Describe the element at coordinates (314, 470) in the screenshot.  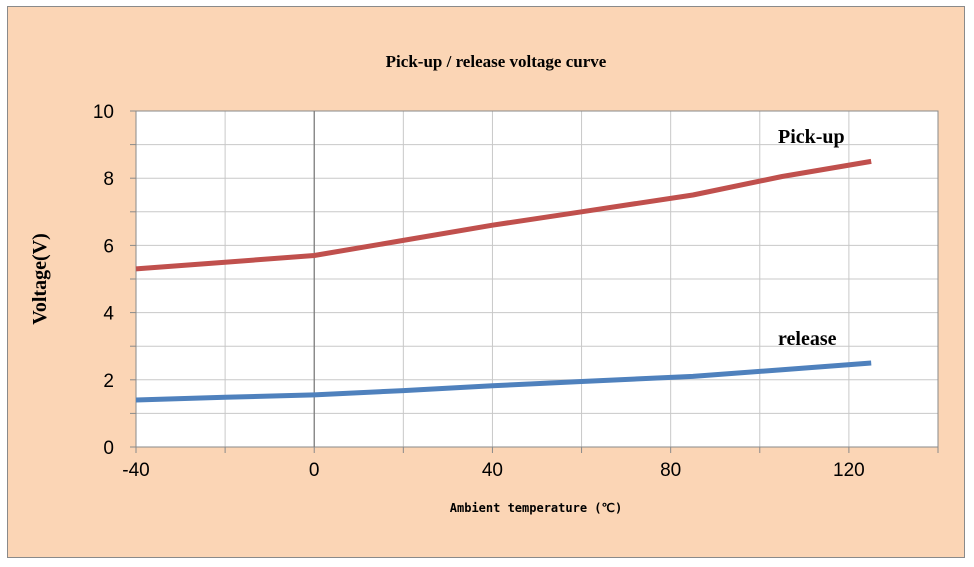
I see `x-tick-label: 0` at that location.